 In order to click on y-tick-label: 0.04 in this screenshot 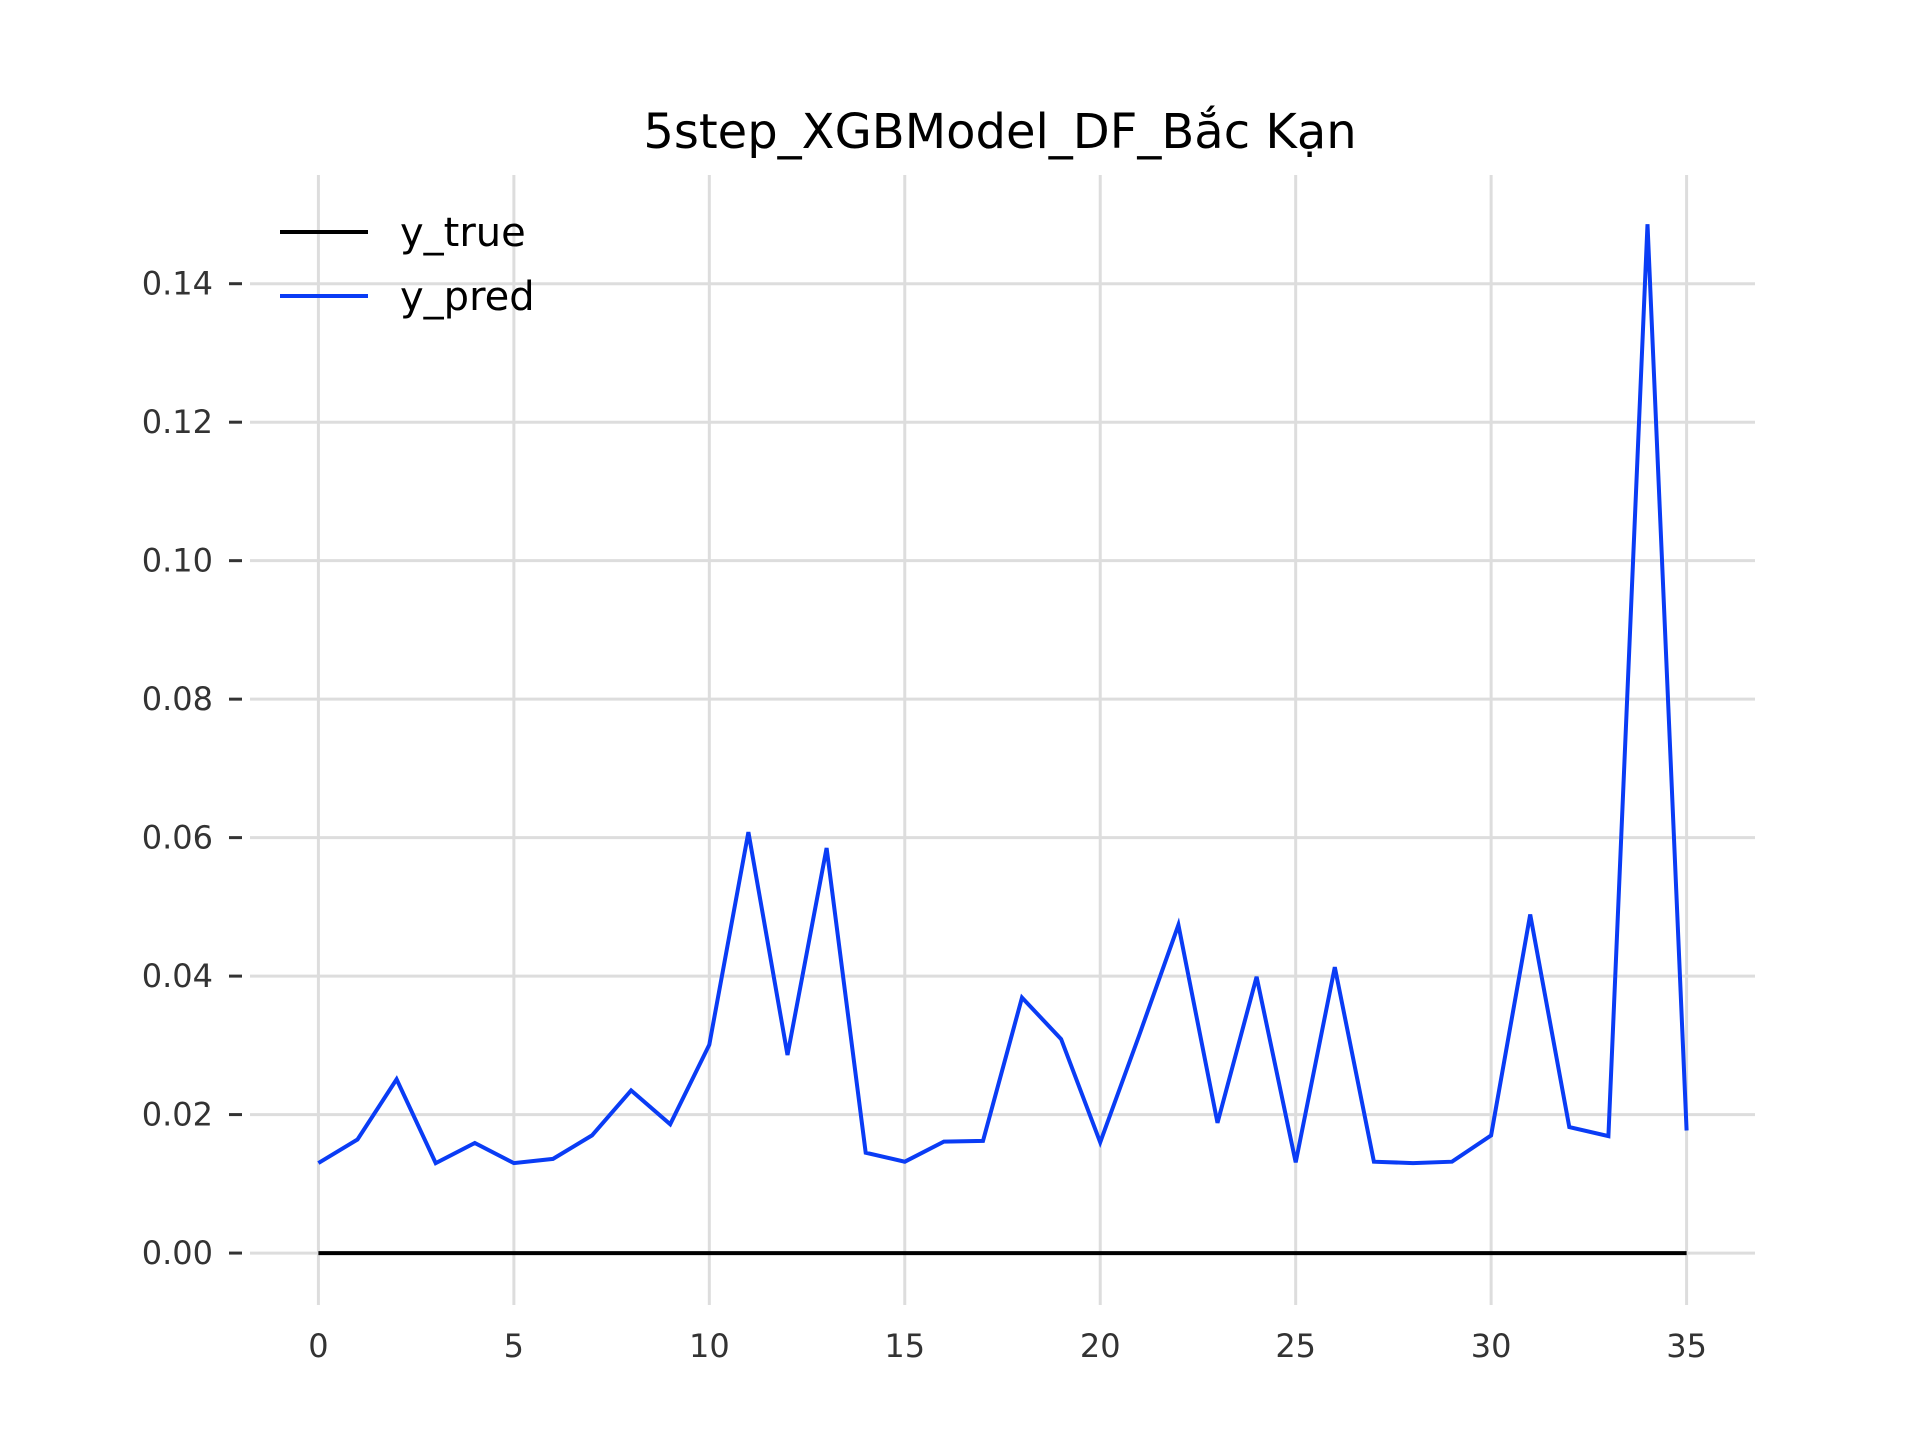, I will do `click(177, 976)`.